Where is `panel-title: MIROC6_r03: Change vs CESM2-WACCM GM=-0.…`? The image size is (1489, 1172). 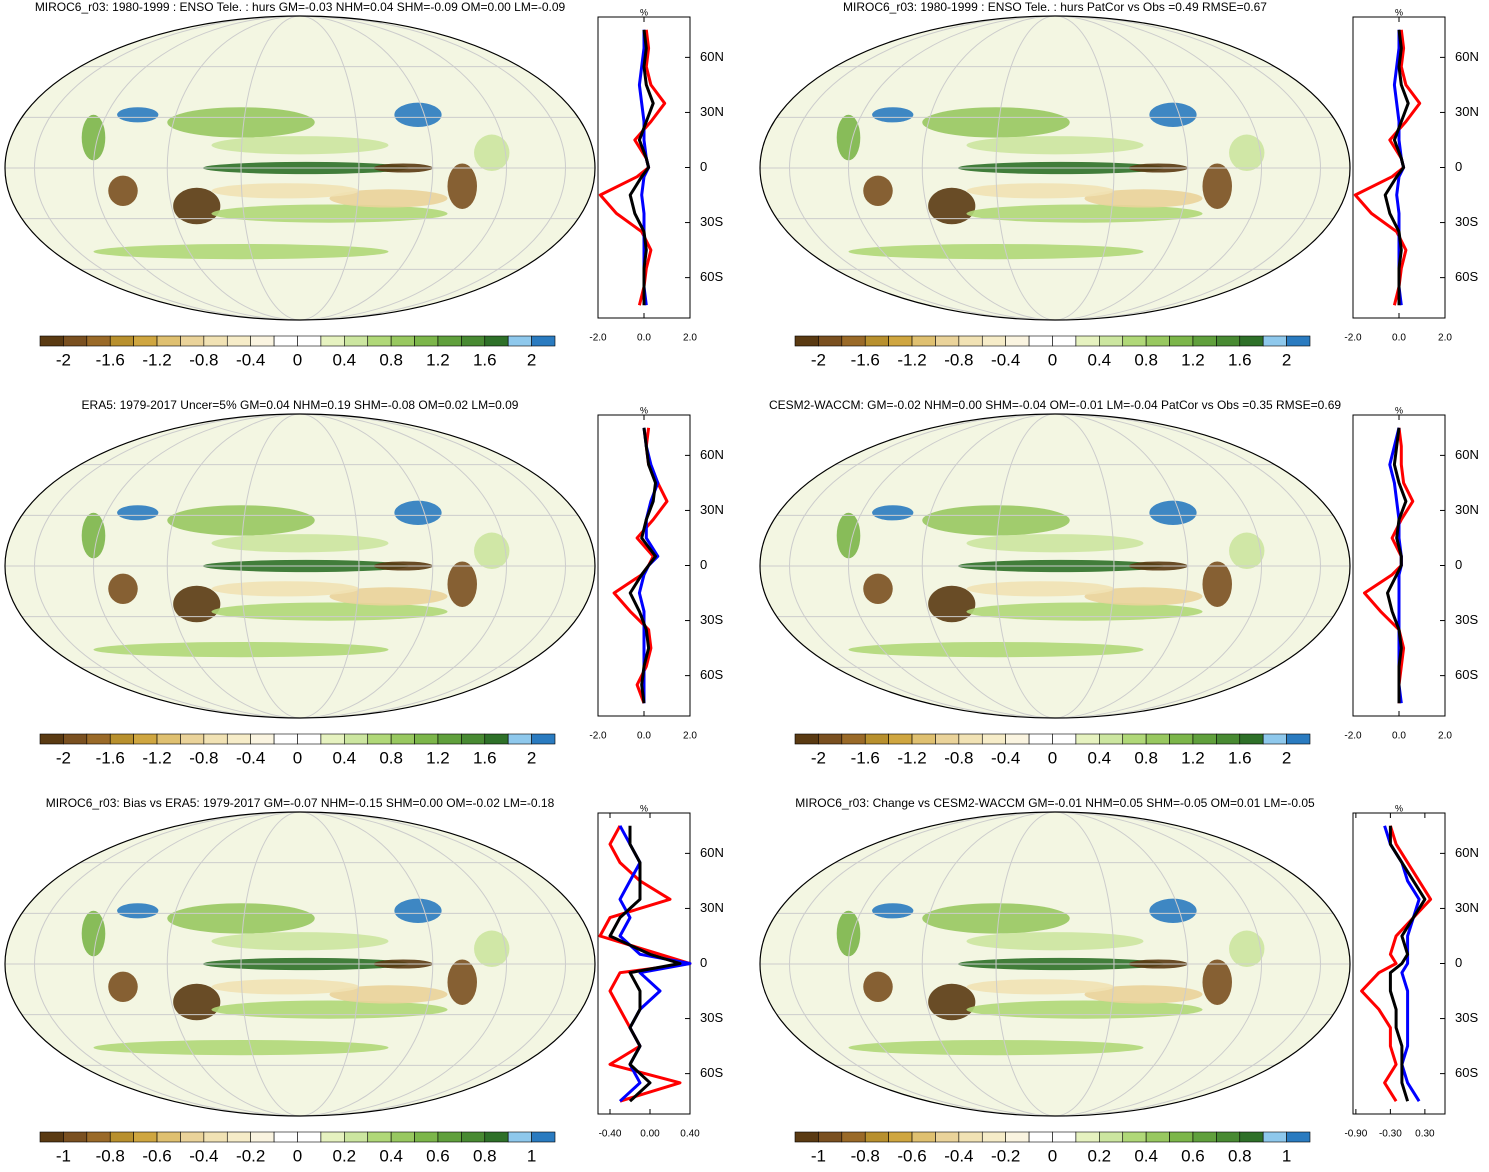
panel-title: MIROC6_r03: Change vs CESM2-WACCM GM=-0.… is located at coordinates (1055, 803).